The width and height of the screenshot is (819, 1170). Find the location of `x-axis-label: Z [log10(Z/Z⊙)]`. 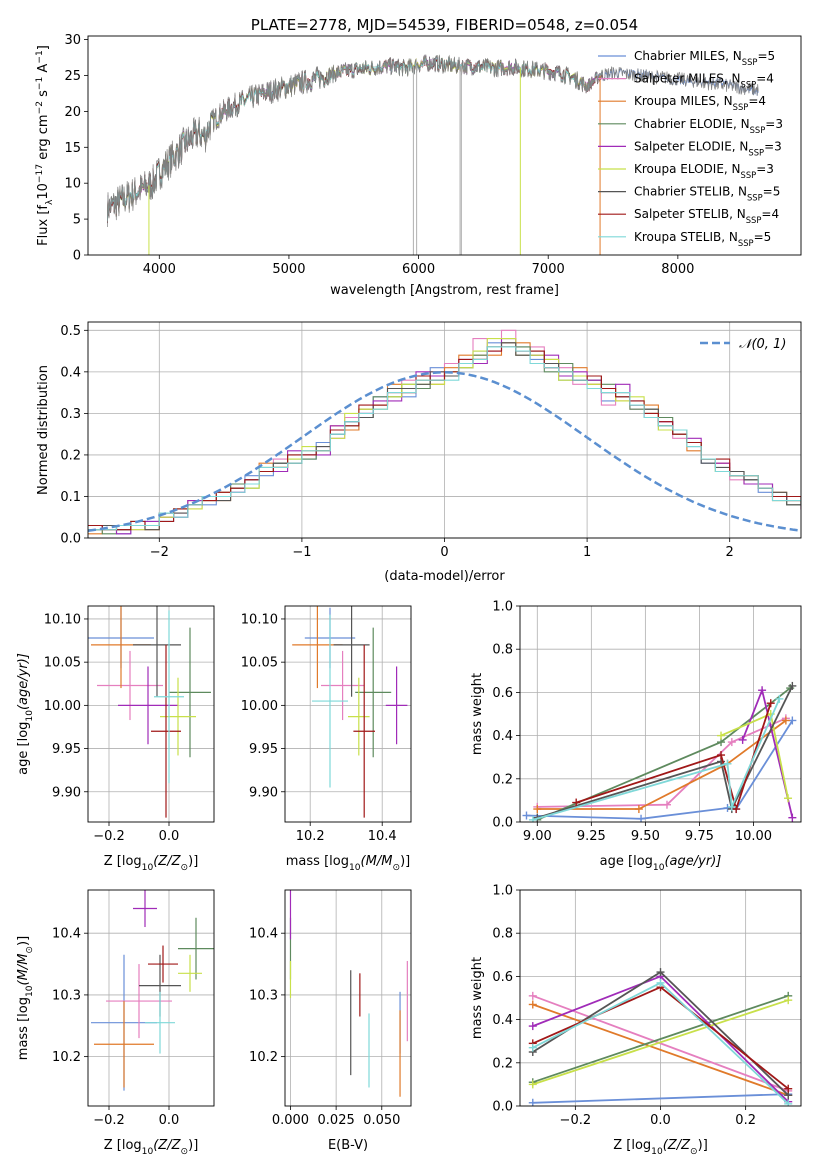

x-axis-label: Z [log10(Z/Z⊙)] is located at coordinates (151, 863).